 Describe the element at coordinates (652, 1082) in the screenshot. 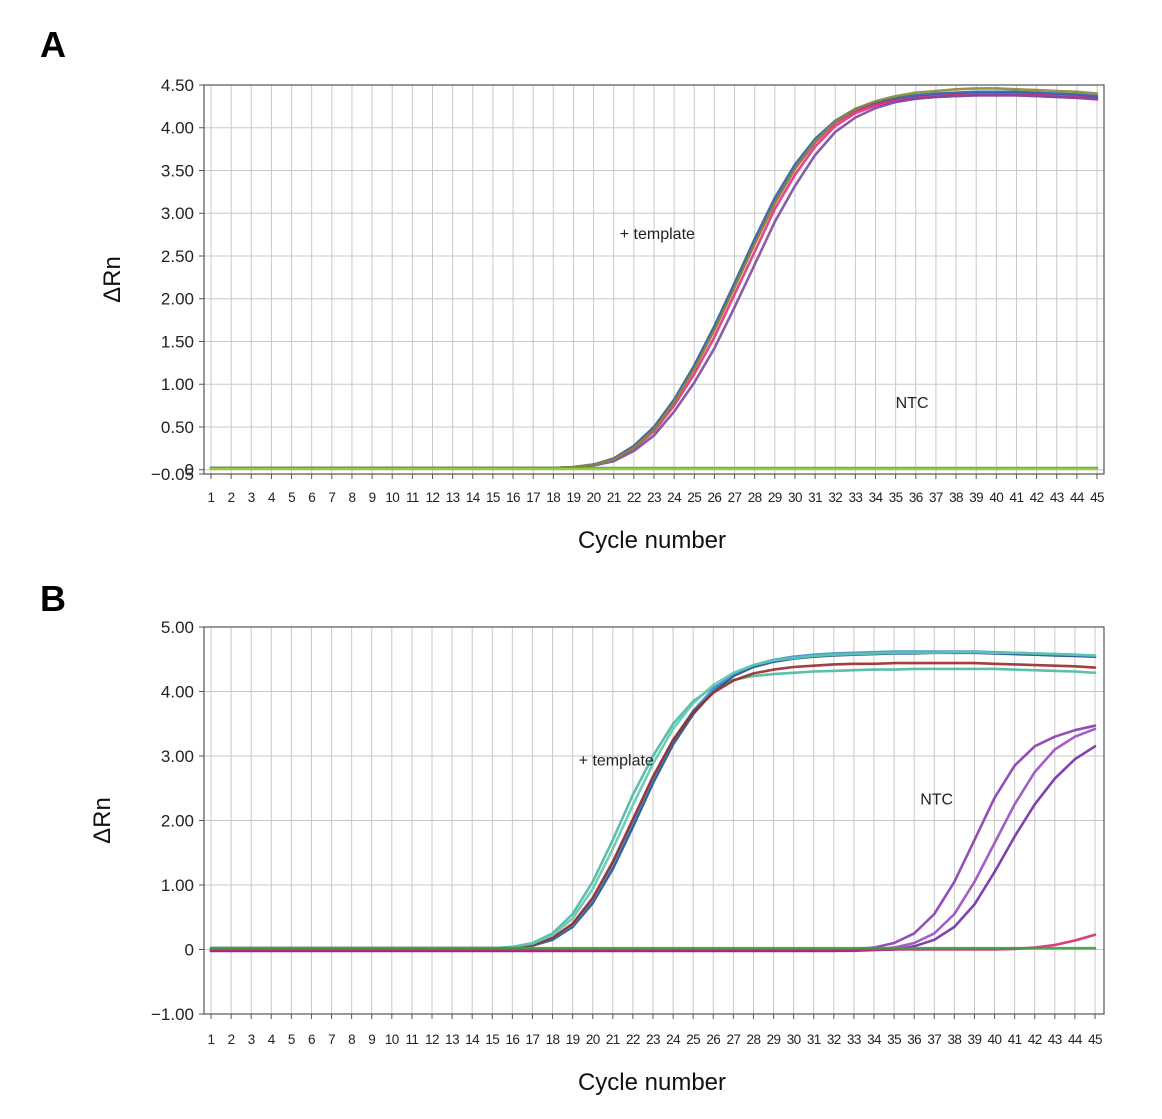

I see `panel-b-x-axis-label: Cycle number` at that location.